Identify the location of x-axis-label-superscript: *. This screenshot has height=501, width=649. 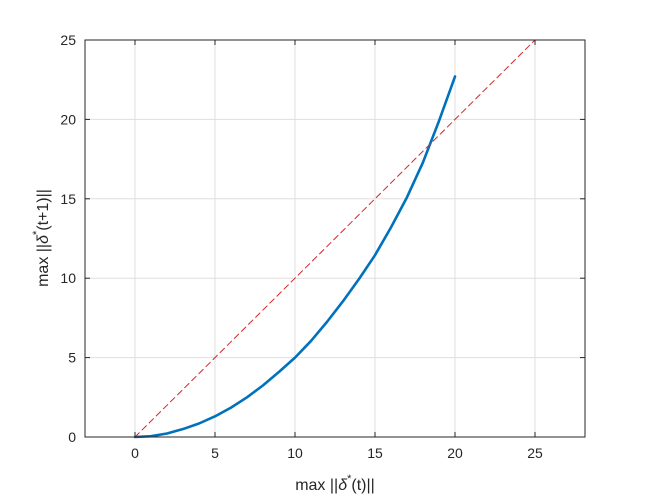
(349, 479).